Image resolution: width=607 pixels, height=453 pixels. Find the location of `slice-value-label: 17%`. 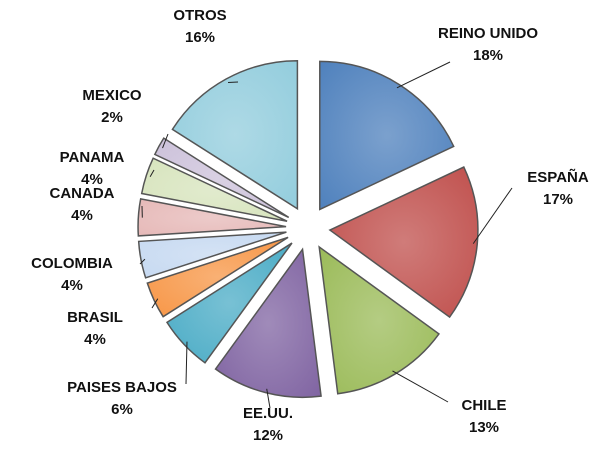

slice-value-label: 17% is located at coordinates (558, 199).